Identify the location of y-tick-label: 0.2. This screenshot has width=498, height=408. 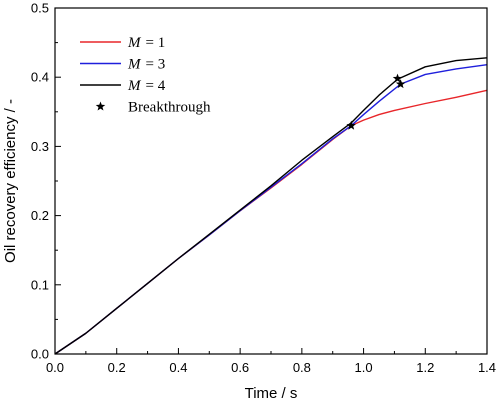
(40, 215).